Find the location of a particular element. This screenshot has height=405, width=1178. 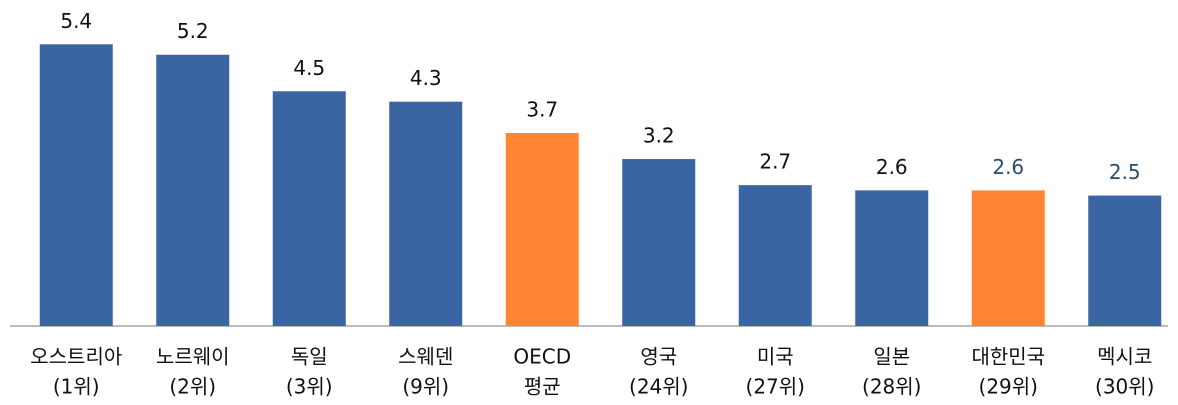

x-tick-label: 영국 is located at coordinates (658, 357).